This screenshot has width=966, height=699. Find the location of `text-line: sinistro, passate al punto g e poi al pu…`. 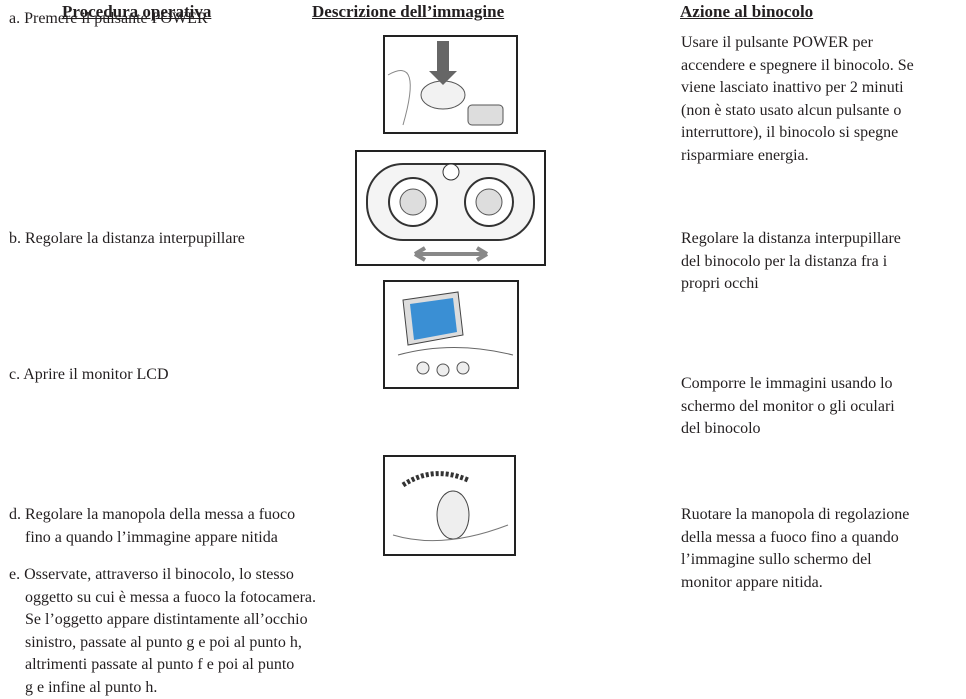

text-line: sinistro, passate al punto g e poi al pu… is located at coordinates (162, 643).